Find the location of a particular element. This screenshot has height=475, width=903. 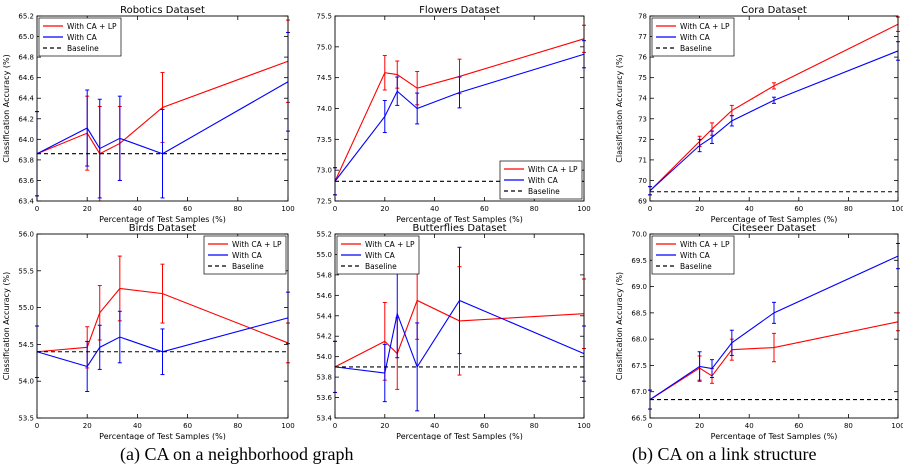

y-tick-label: 68.0 is located at coordinates (639, 340).